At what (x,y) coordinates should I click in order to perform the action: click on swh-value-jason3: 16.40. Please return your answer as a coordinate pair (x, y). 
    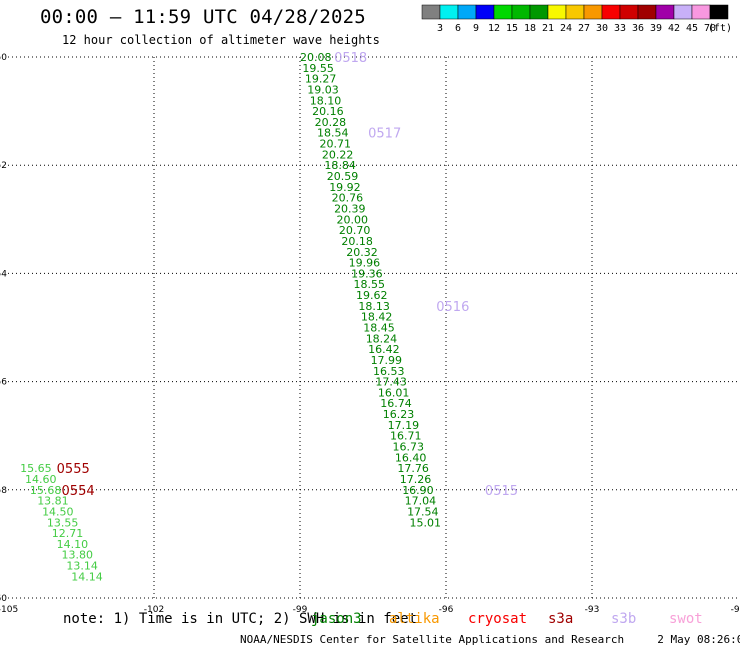
    Looking at the image, I should click on (411, 457).